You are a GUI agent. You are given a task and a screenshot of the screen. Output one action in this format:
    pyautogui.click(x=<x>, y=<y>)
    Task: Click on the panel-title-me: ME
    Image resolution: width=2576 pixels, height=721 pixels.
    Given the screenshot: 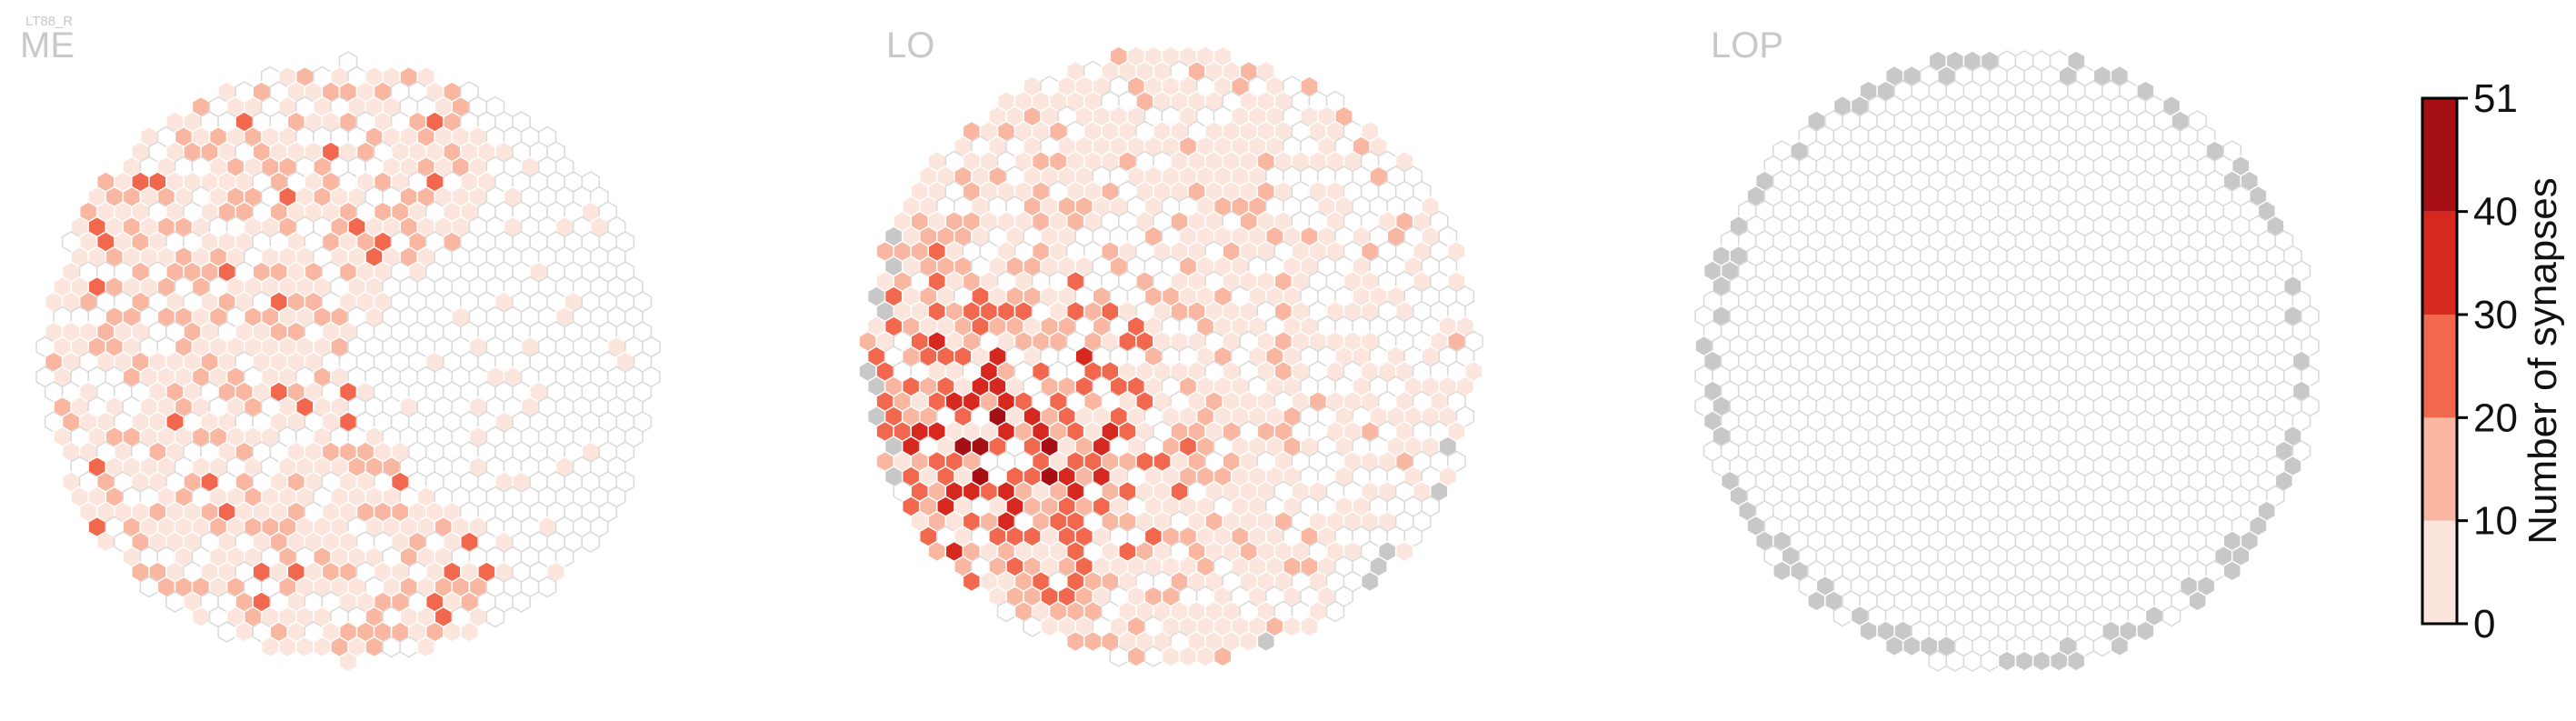 What is the action you would take?
    pyautogui.click(x=48, y=45)
    